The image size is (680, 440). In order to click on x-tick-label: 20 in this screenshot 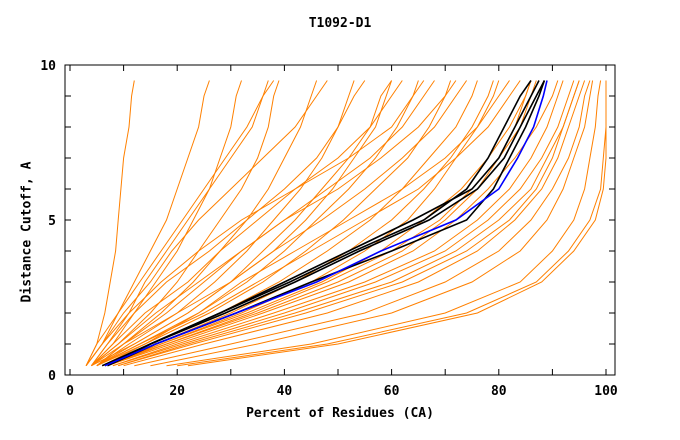, I will do `click(177, 391)`.